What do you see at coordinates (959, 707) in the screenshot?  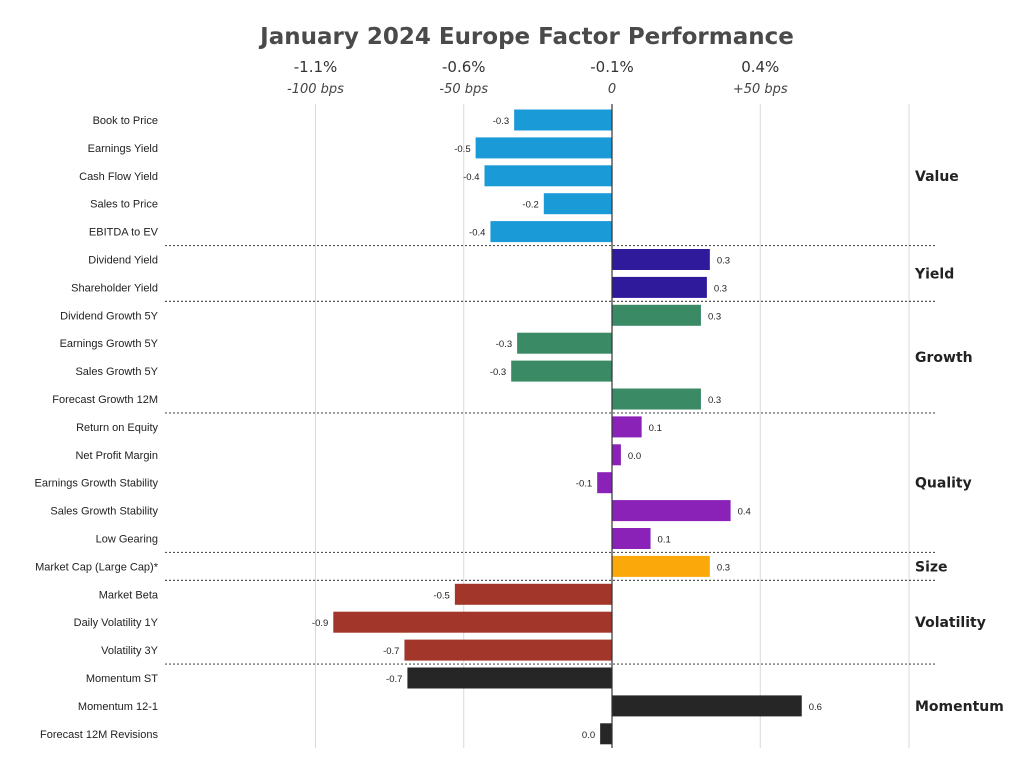 I see `group-label-momentum: Momentum` at bounding box center [959, 707].